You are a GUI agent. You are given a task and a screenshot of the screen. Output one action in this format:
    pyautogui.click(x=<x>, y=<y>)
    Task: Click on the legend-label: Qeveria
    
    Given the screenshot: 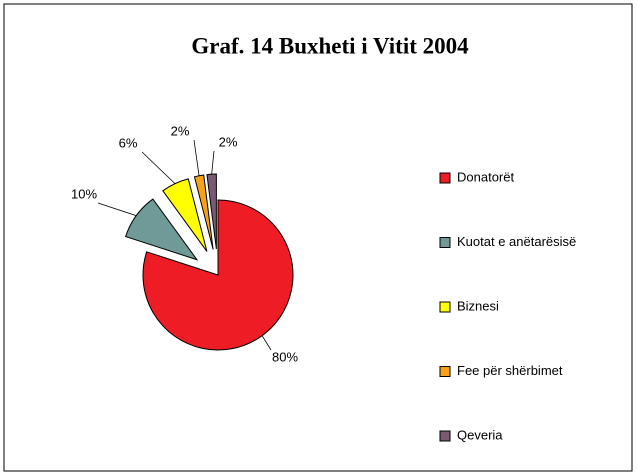 What is the action you would take?
    pyautogui.click(x=480, y=434)
    